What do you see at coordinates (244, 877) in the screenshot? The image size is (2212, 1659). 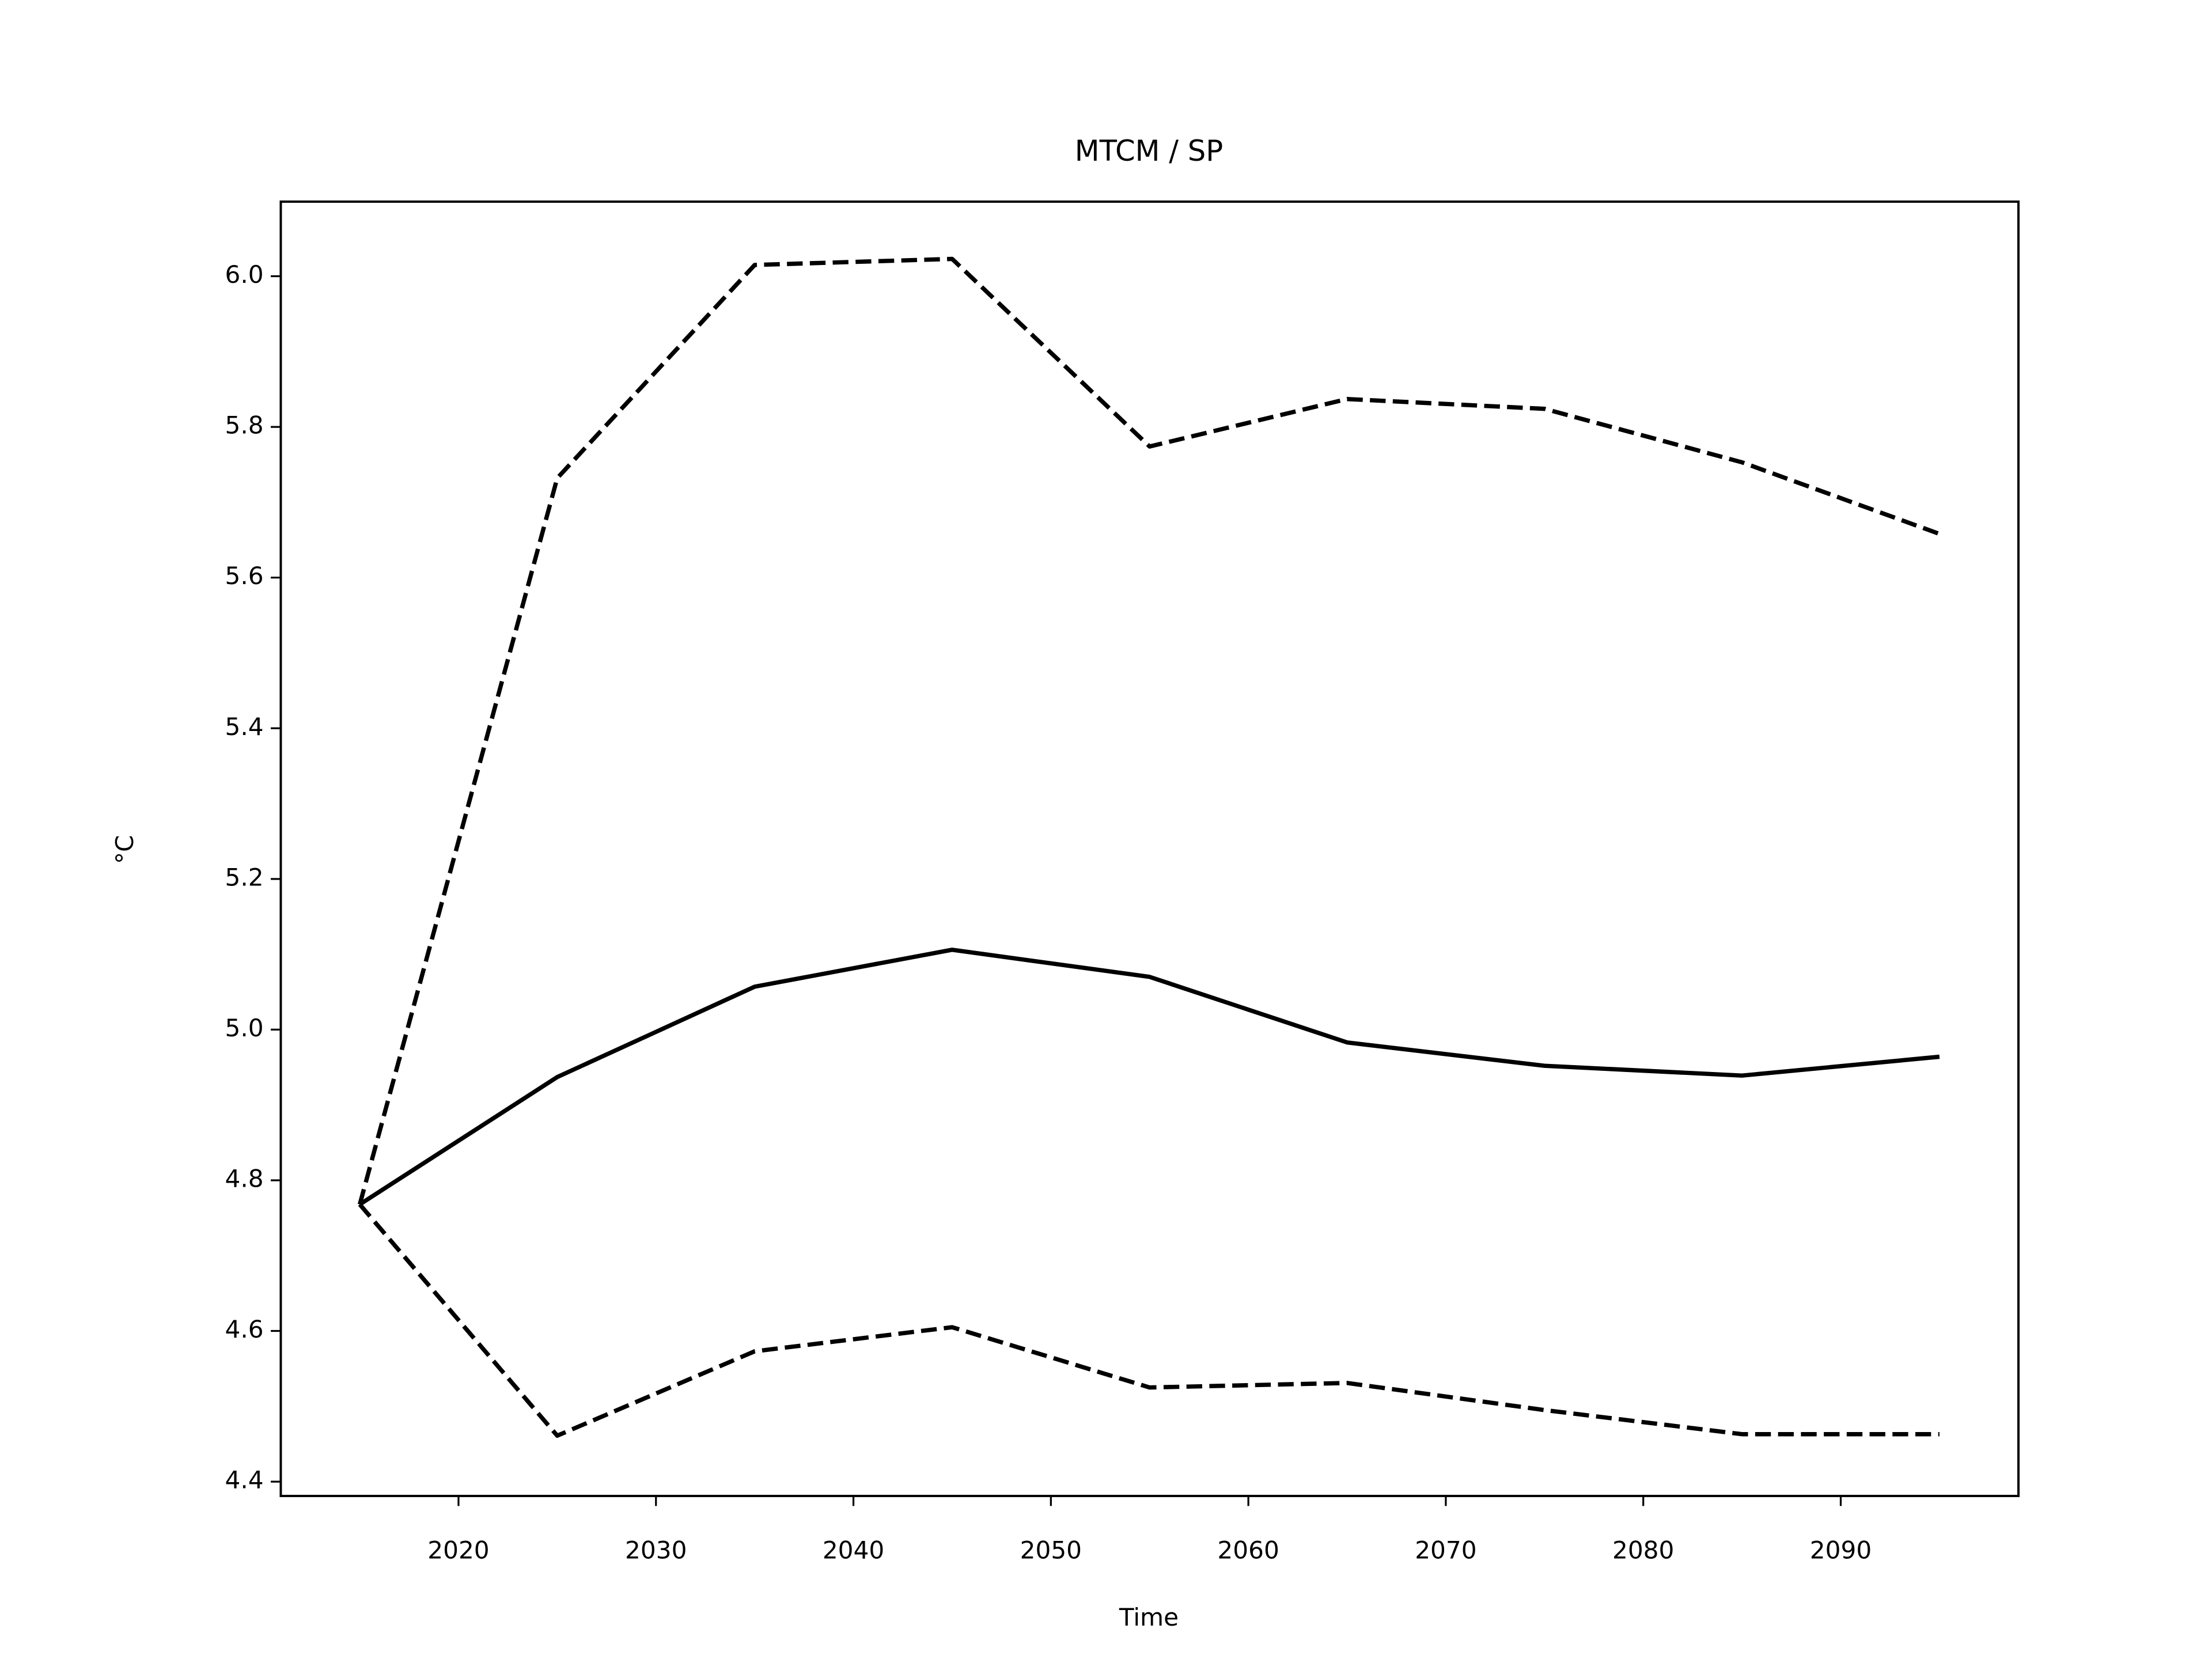 I see `y-tick-label: 5.2` at bounding box center [244, 877].